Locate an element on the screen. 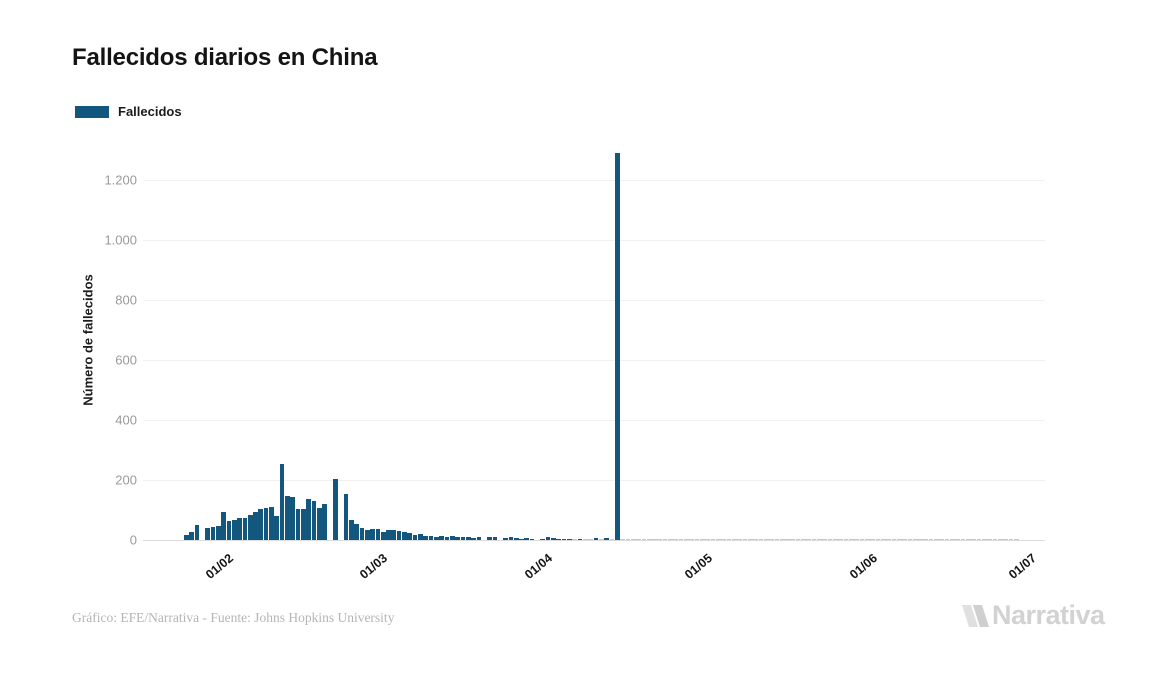  bar-08/04 is located at coordinates (569, 539).